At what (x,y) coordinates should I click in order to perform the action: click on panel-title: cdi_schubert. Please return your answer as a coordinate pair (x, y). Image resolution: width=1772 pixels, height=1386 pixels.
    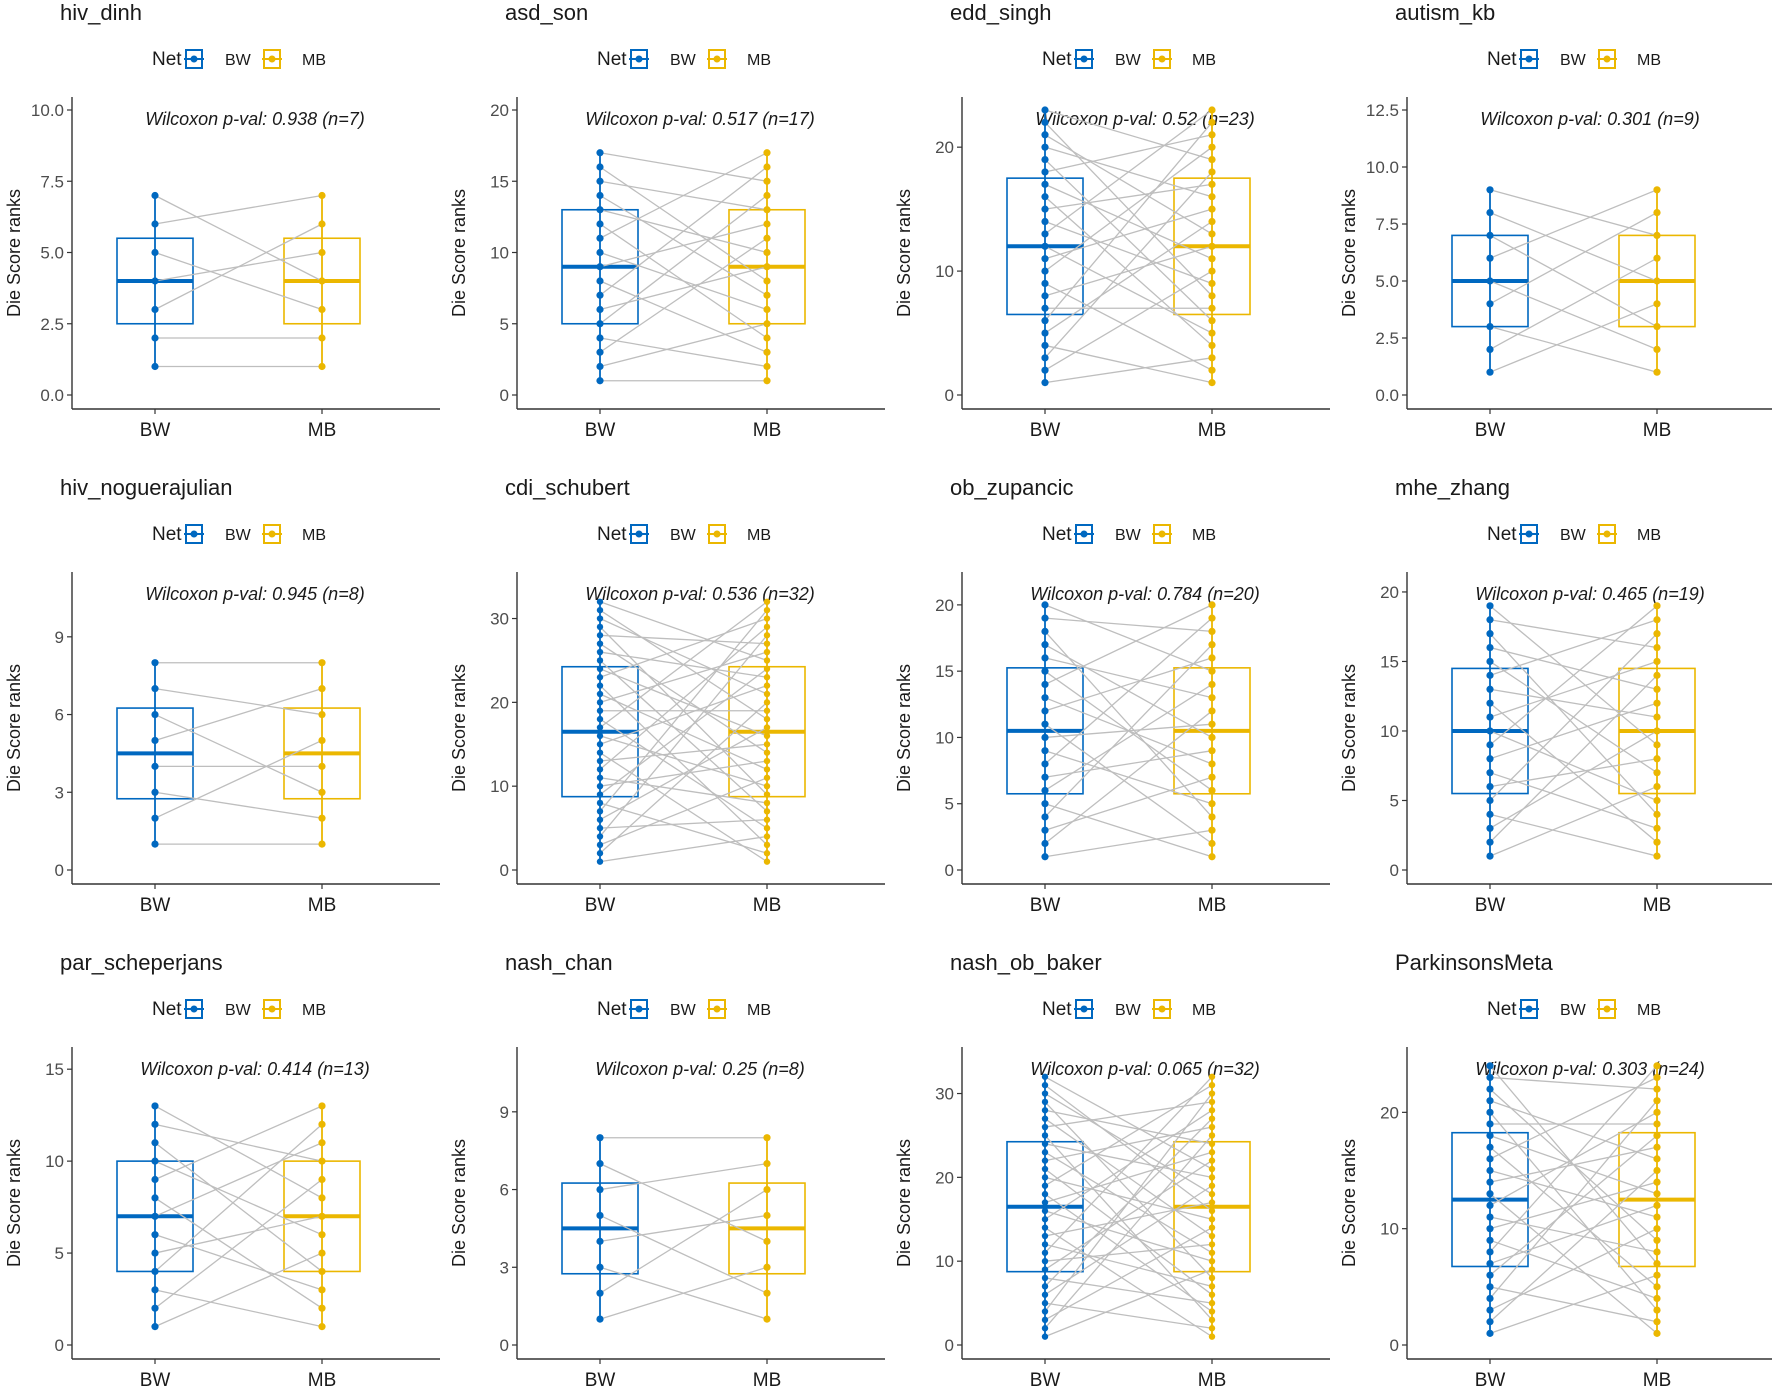
    Looking at the image, I should click on (567, 487).